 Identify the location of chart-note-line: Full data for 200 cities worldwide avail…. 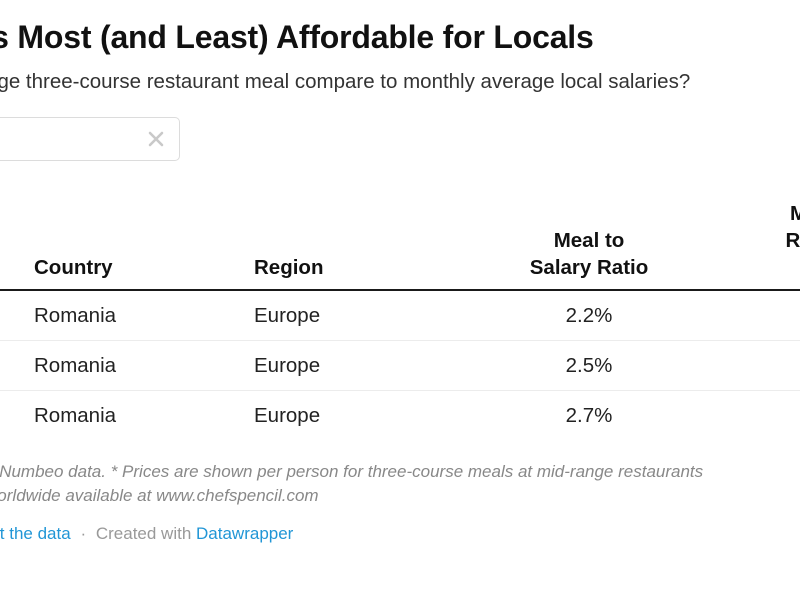
(159, 495).